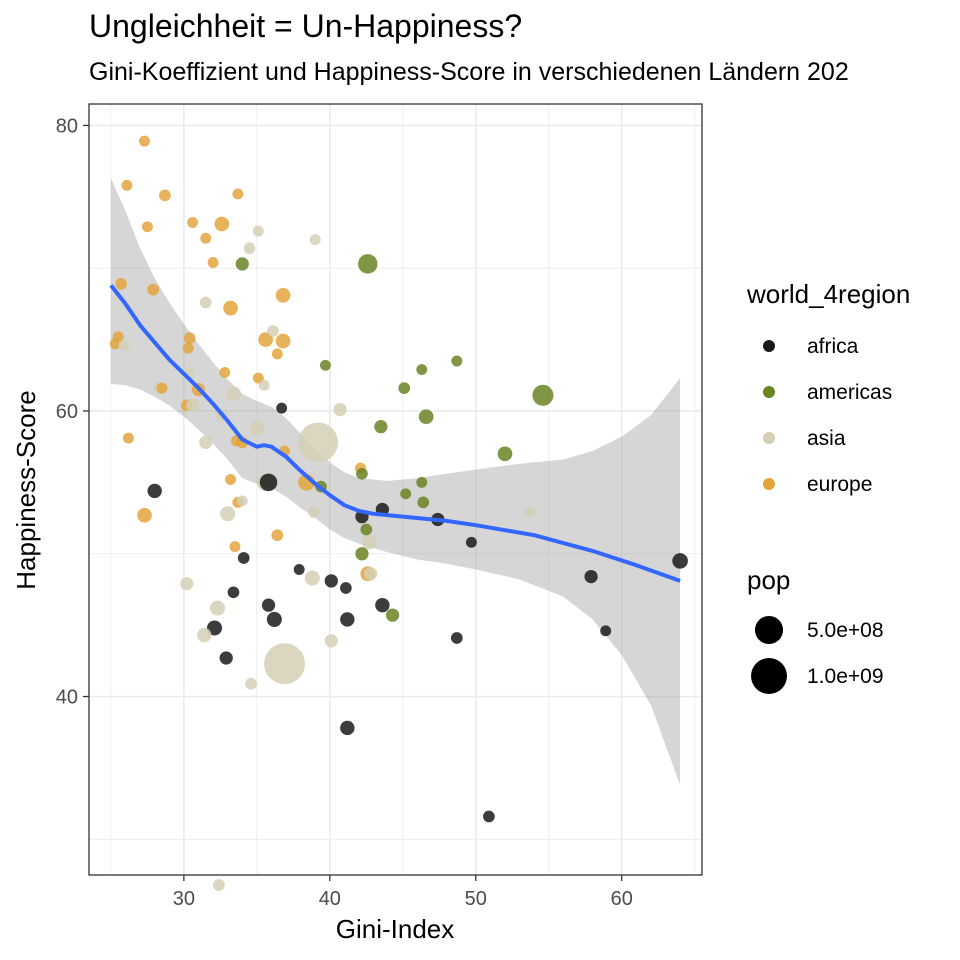 This screenshot has height=960, width=960. What do you see at coordinates (769, 438) in the screenshot?
I see `legend-key-asia` at bounding box center [769, 438].